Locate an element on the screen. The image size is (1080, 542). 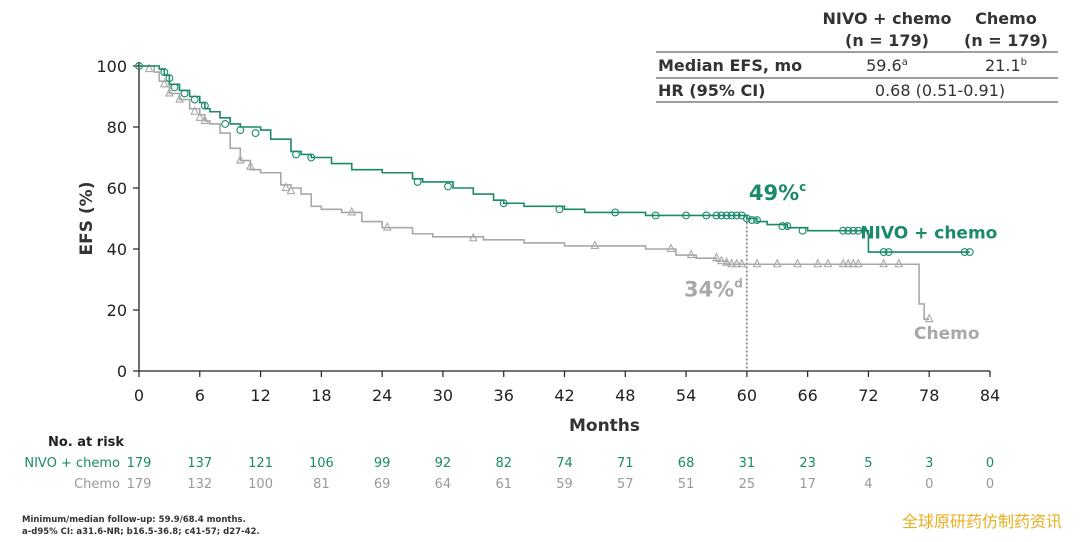
risk-value-chemo: 100 is located at coordinates (260, 484).